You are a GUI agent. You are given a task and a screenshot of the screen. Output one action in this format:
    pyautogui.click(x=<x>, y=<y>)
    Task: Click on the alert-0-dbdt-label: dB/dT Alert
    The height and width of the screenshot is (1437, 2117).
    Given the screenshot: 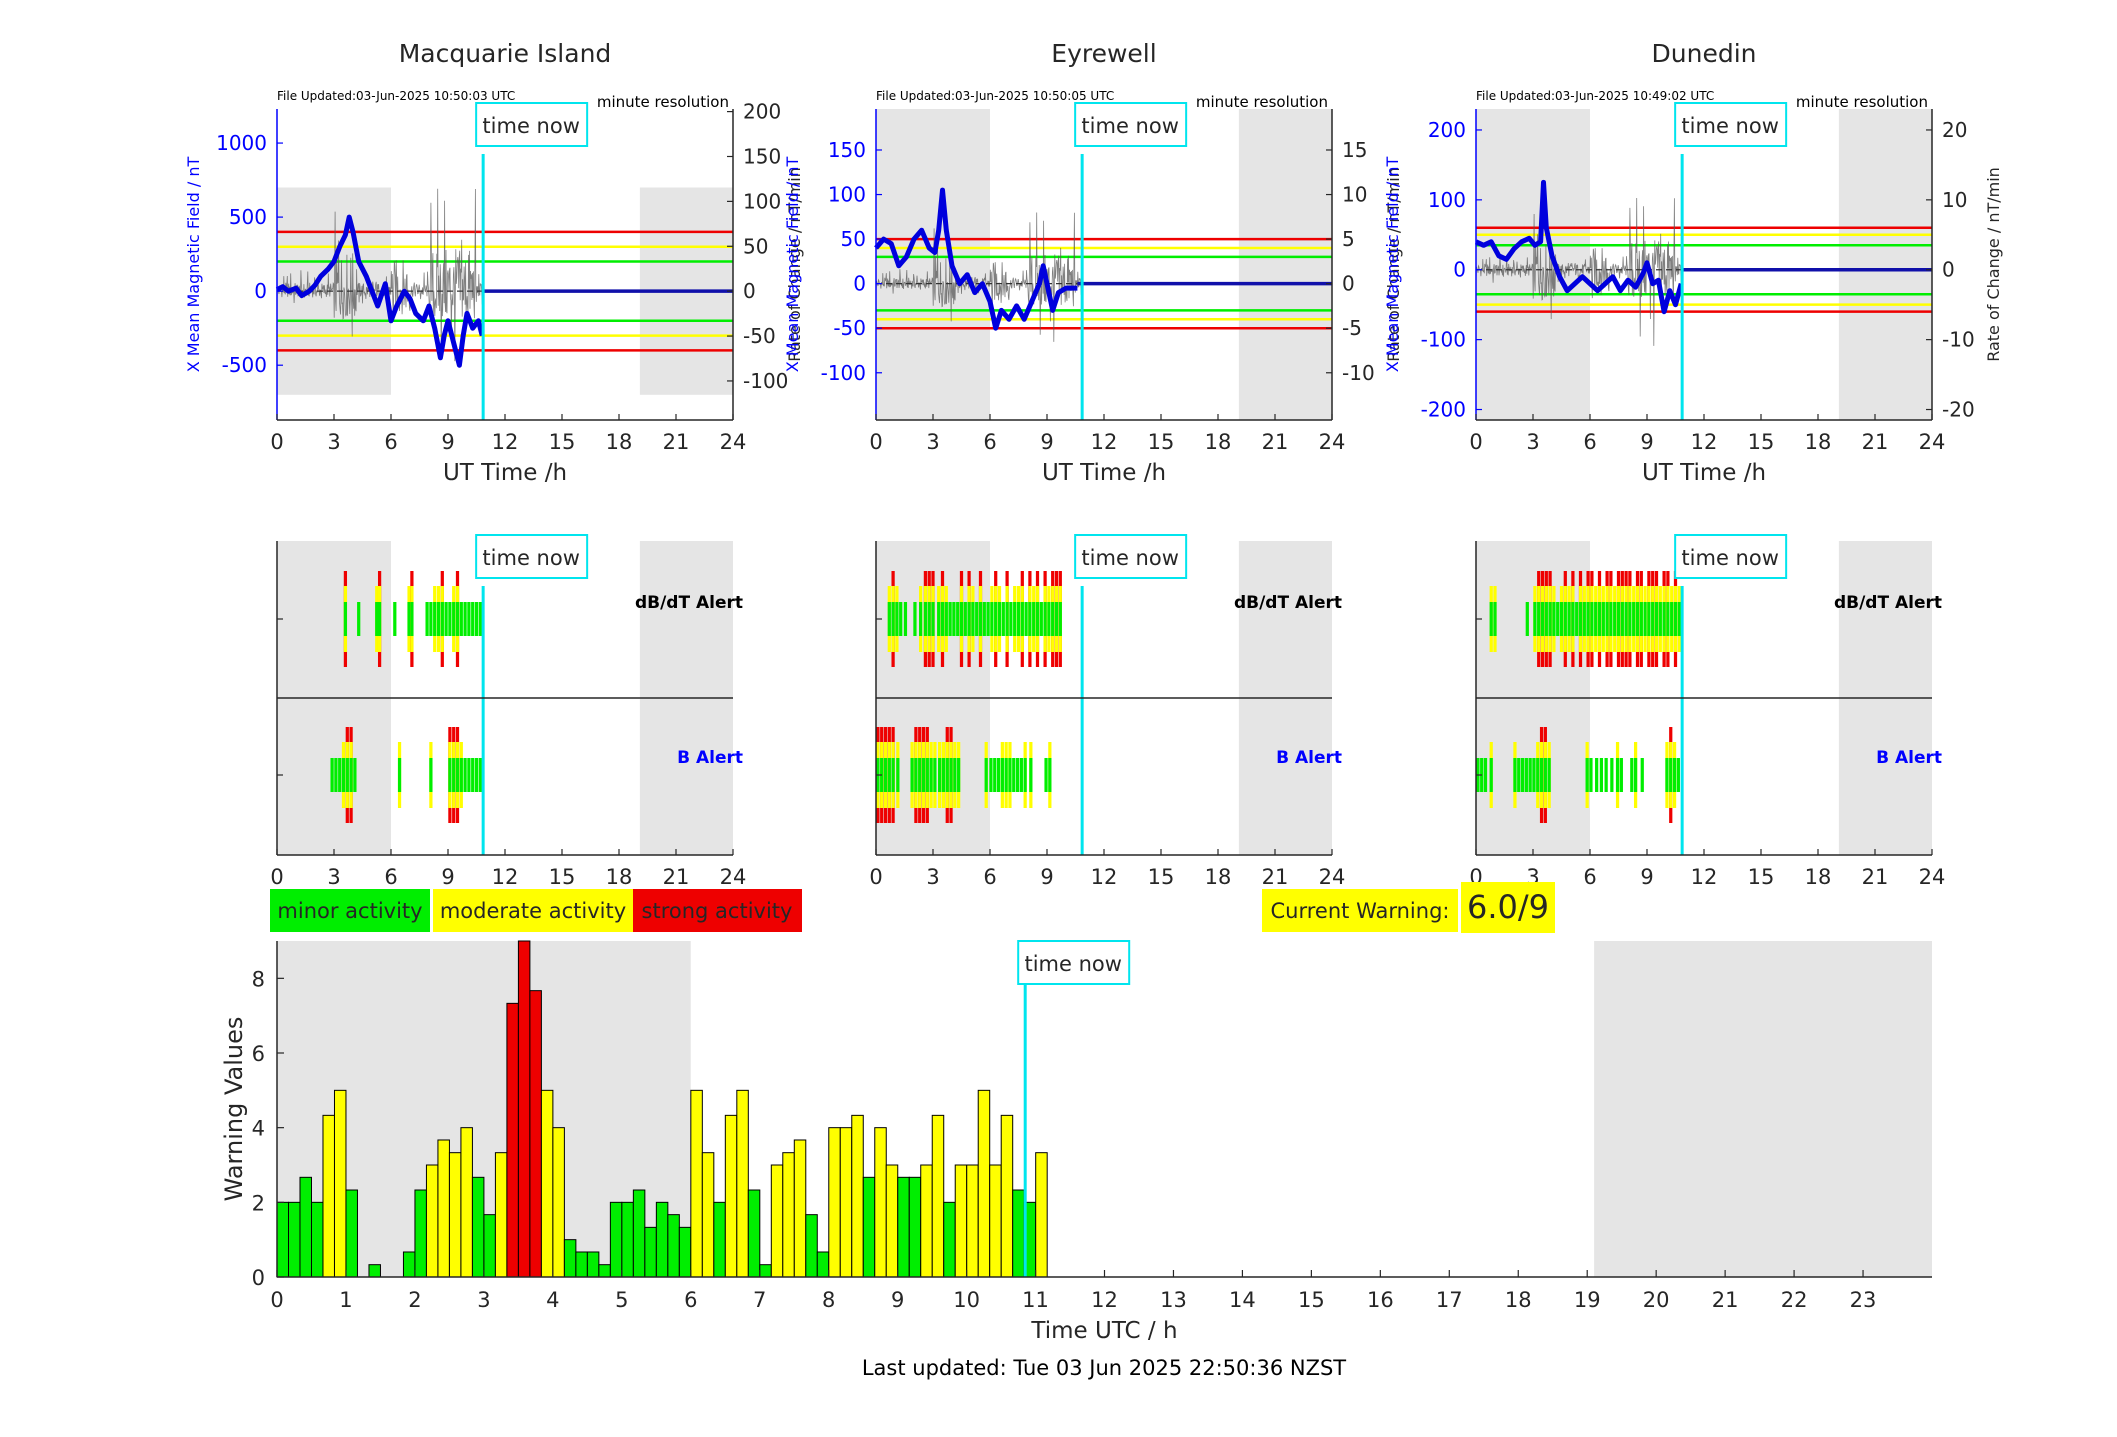 What is the action you would take?
    pyautogui.click(x=689, y=603)
    